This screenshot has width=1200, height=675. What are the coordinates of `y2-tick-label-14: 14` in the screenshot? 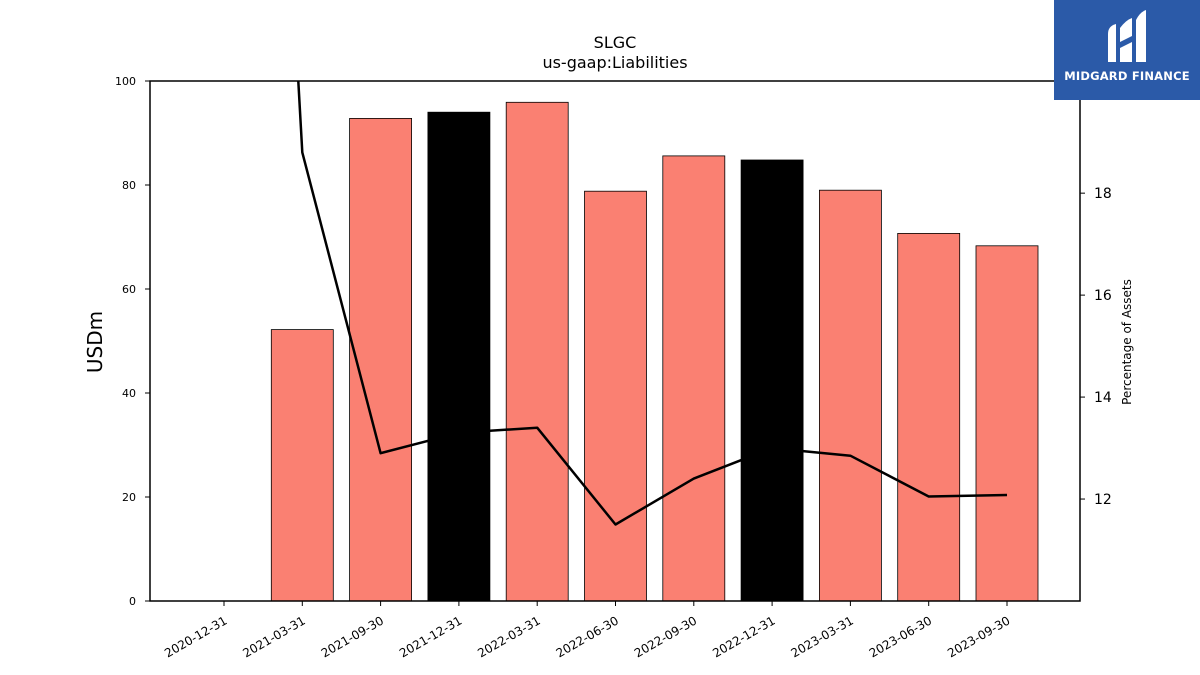 It's located at (1103, 398).